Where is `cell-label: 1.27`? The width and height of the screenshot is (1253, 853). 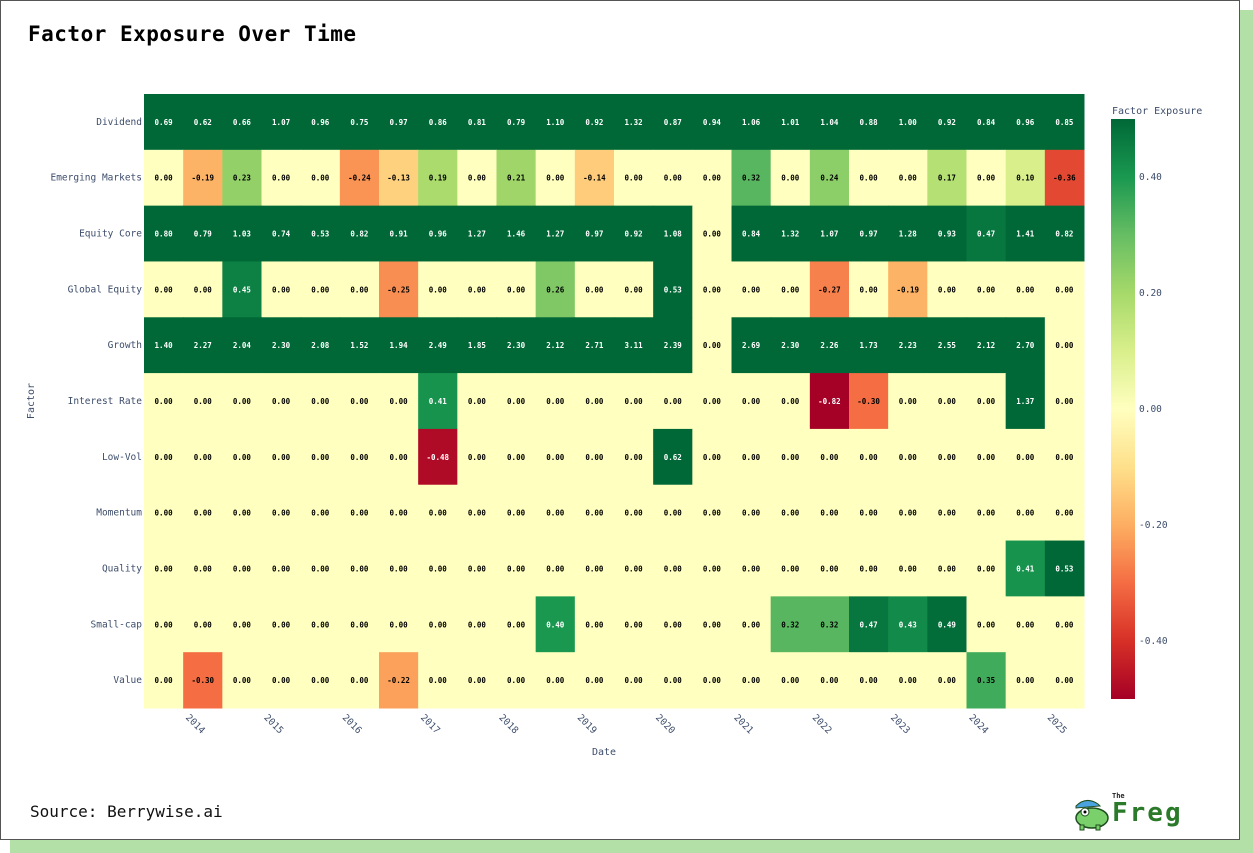 cell-label: 1.27 is located at coordinates (555, 234).